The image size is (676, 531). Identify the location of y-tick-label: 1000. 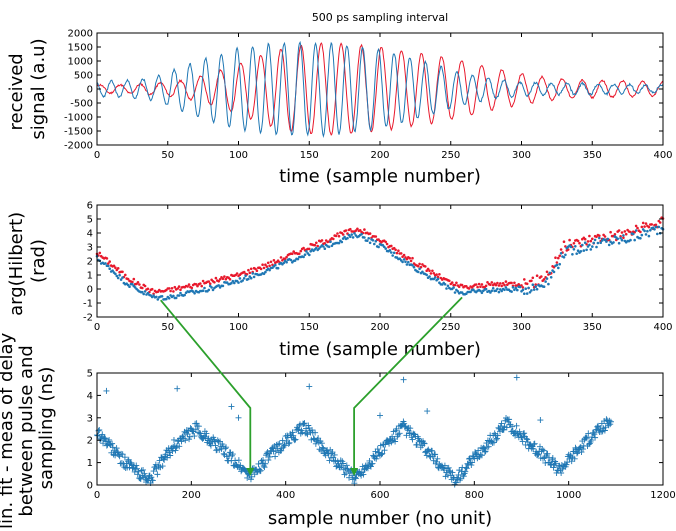
(80, 62).